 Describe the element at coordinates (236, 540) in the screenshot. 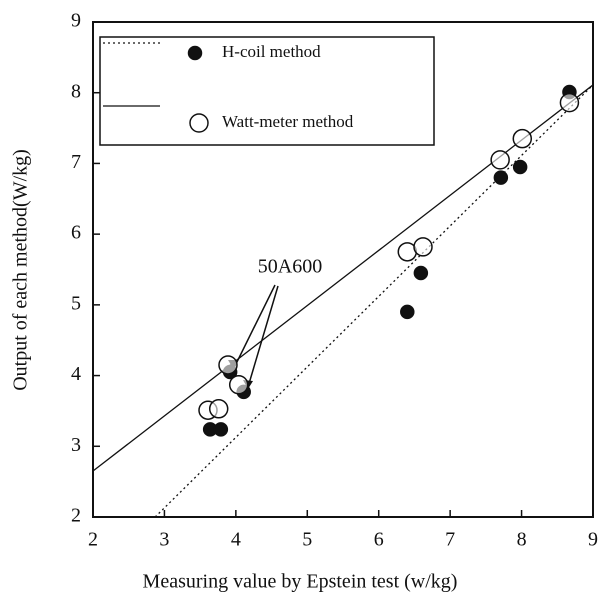

I see `x-tick-label: 4` at that location.